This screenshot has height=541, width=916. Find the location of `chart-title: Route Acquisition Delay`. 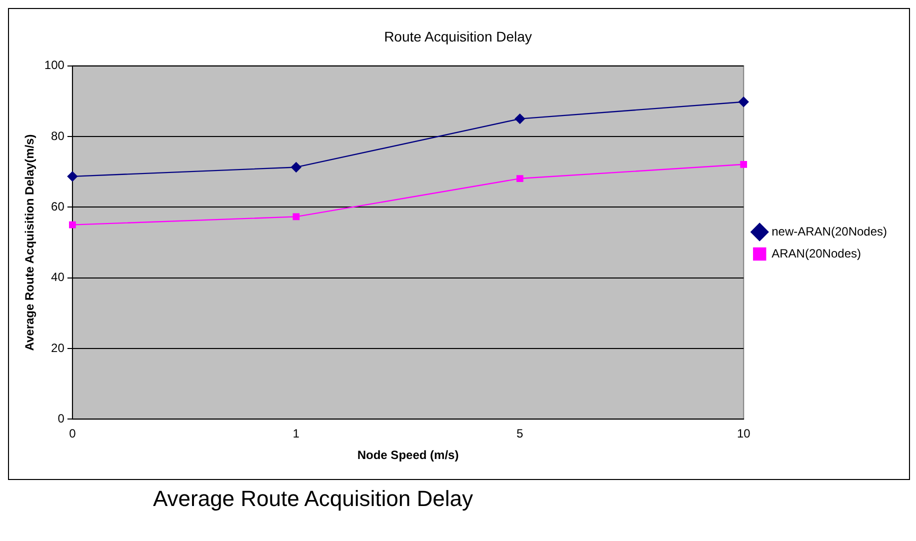

chart-title: Route Acquisition Delay is located at coordinates (458, 36).